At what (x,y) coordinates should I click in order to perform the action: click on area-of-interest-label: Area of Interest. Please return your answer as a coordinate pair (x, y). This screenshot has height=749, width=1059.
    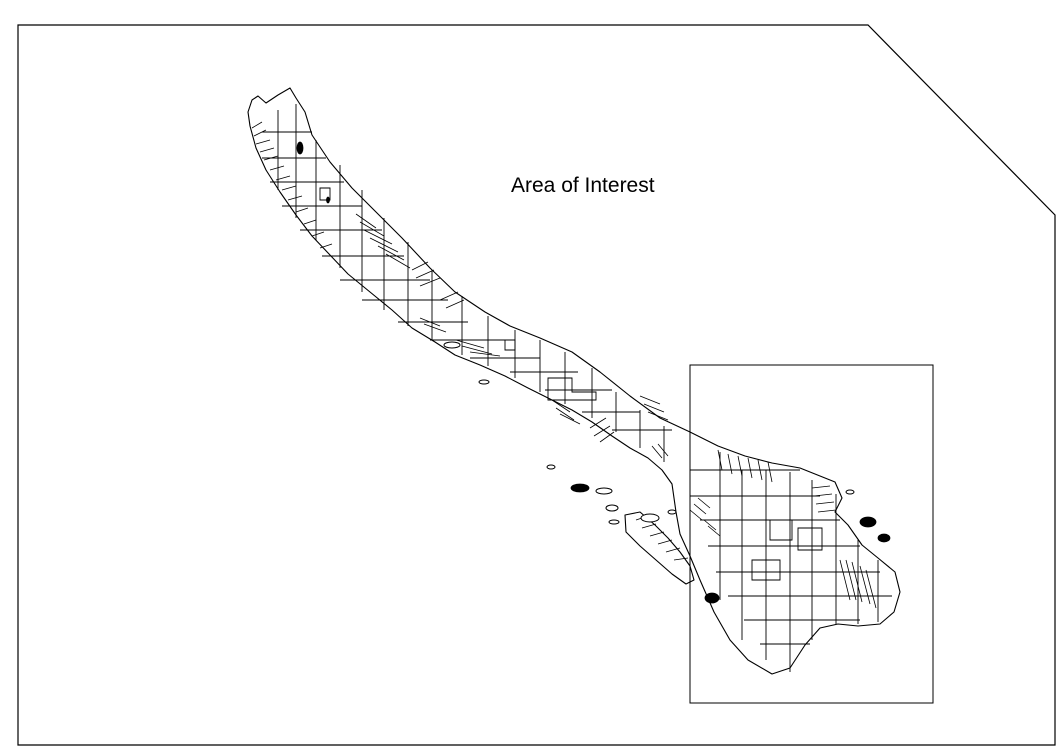
    Looking at the image, I should click on (583, 185).